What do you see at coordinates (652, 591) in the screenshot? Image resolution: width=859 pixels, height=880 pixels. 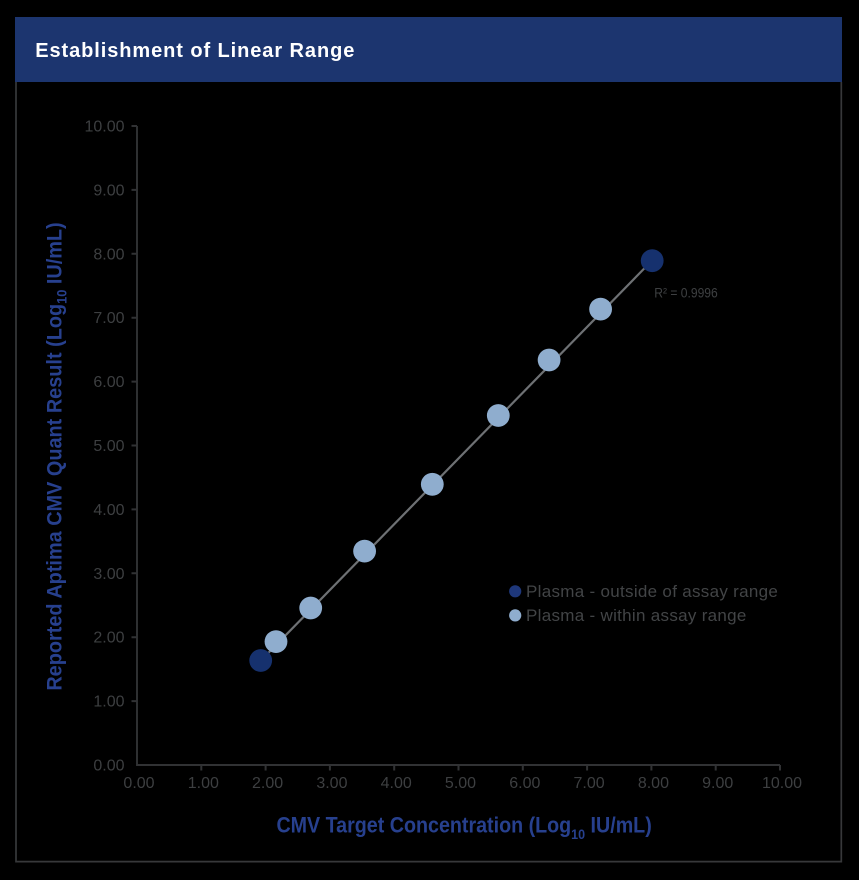 I see `svg-text:Plasma - outside of assay rang: Plasma - outside of assay range` at bounding box center [652, 591].